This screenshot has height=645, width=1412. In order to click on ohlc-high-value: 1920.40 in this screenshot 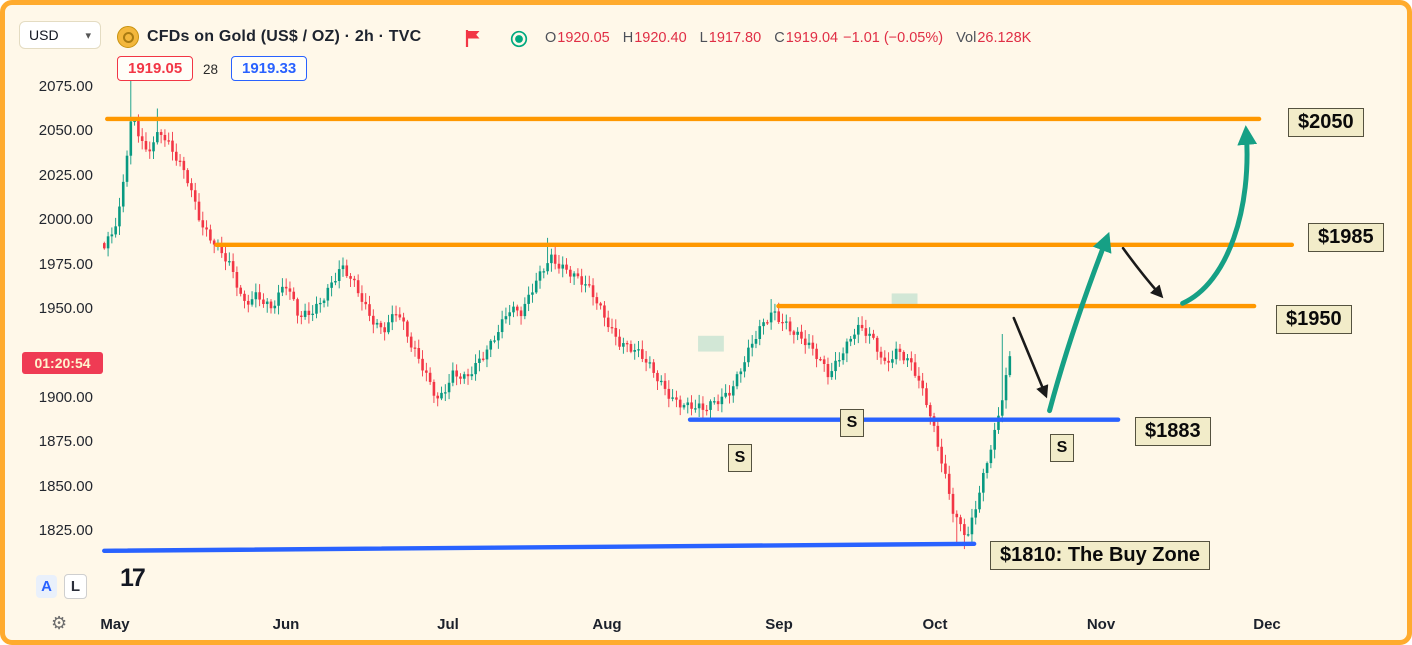, I will do `click(660, 38)`.